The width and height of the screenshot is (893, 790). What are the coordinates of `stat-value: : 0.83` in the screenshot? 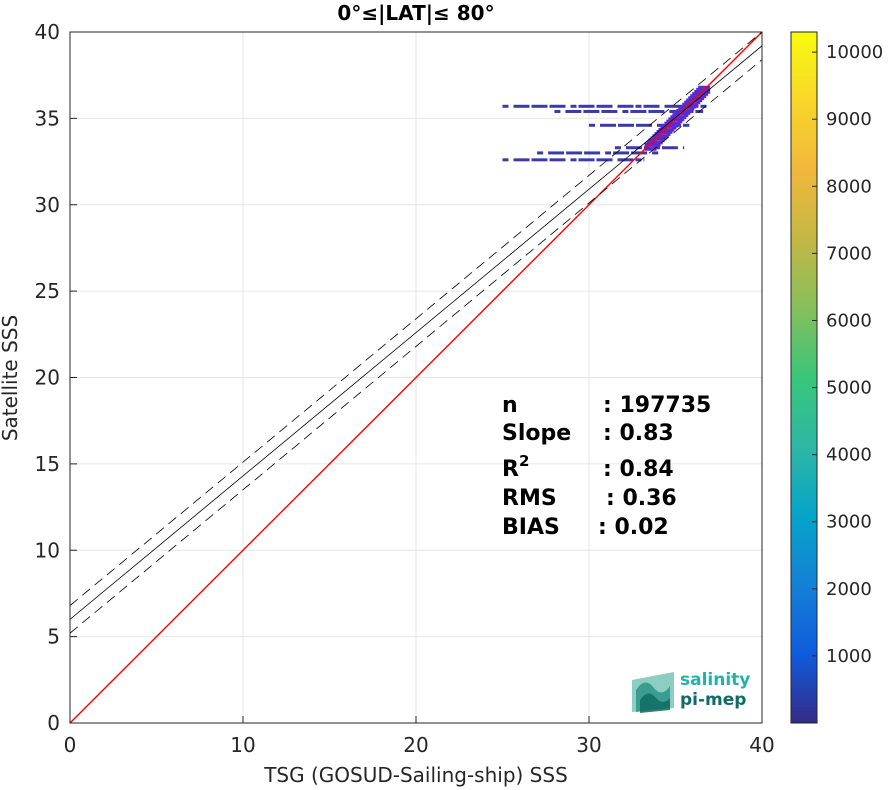 It's located at (638, 433).